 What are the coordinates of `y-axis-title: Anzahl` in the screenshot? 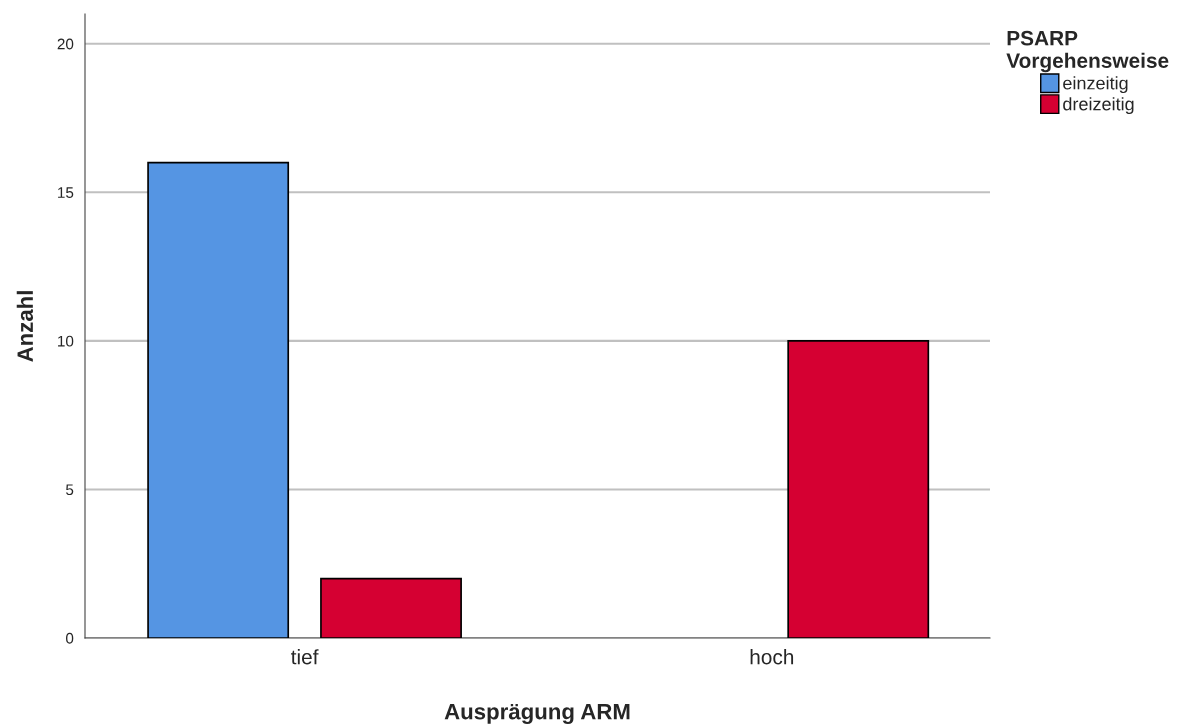 It's located at (25, 326).